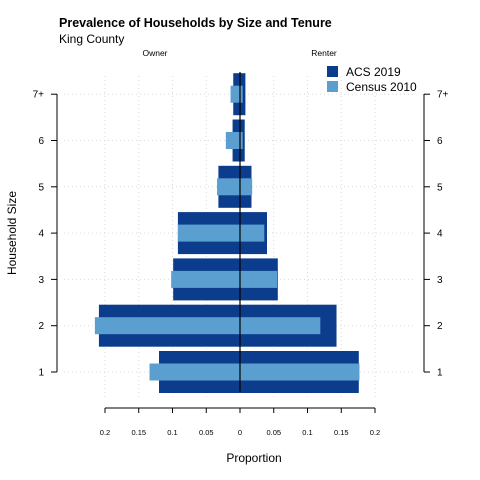  Describe the element at coordinates (41, 373) in the screenshot. I see `left-y-tick-label: 1` at that location.